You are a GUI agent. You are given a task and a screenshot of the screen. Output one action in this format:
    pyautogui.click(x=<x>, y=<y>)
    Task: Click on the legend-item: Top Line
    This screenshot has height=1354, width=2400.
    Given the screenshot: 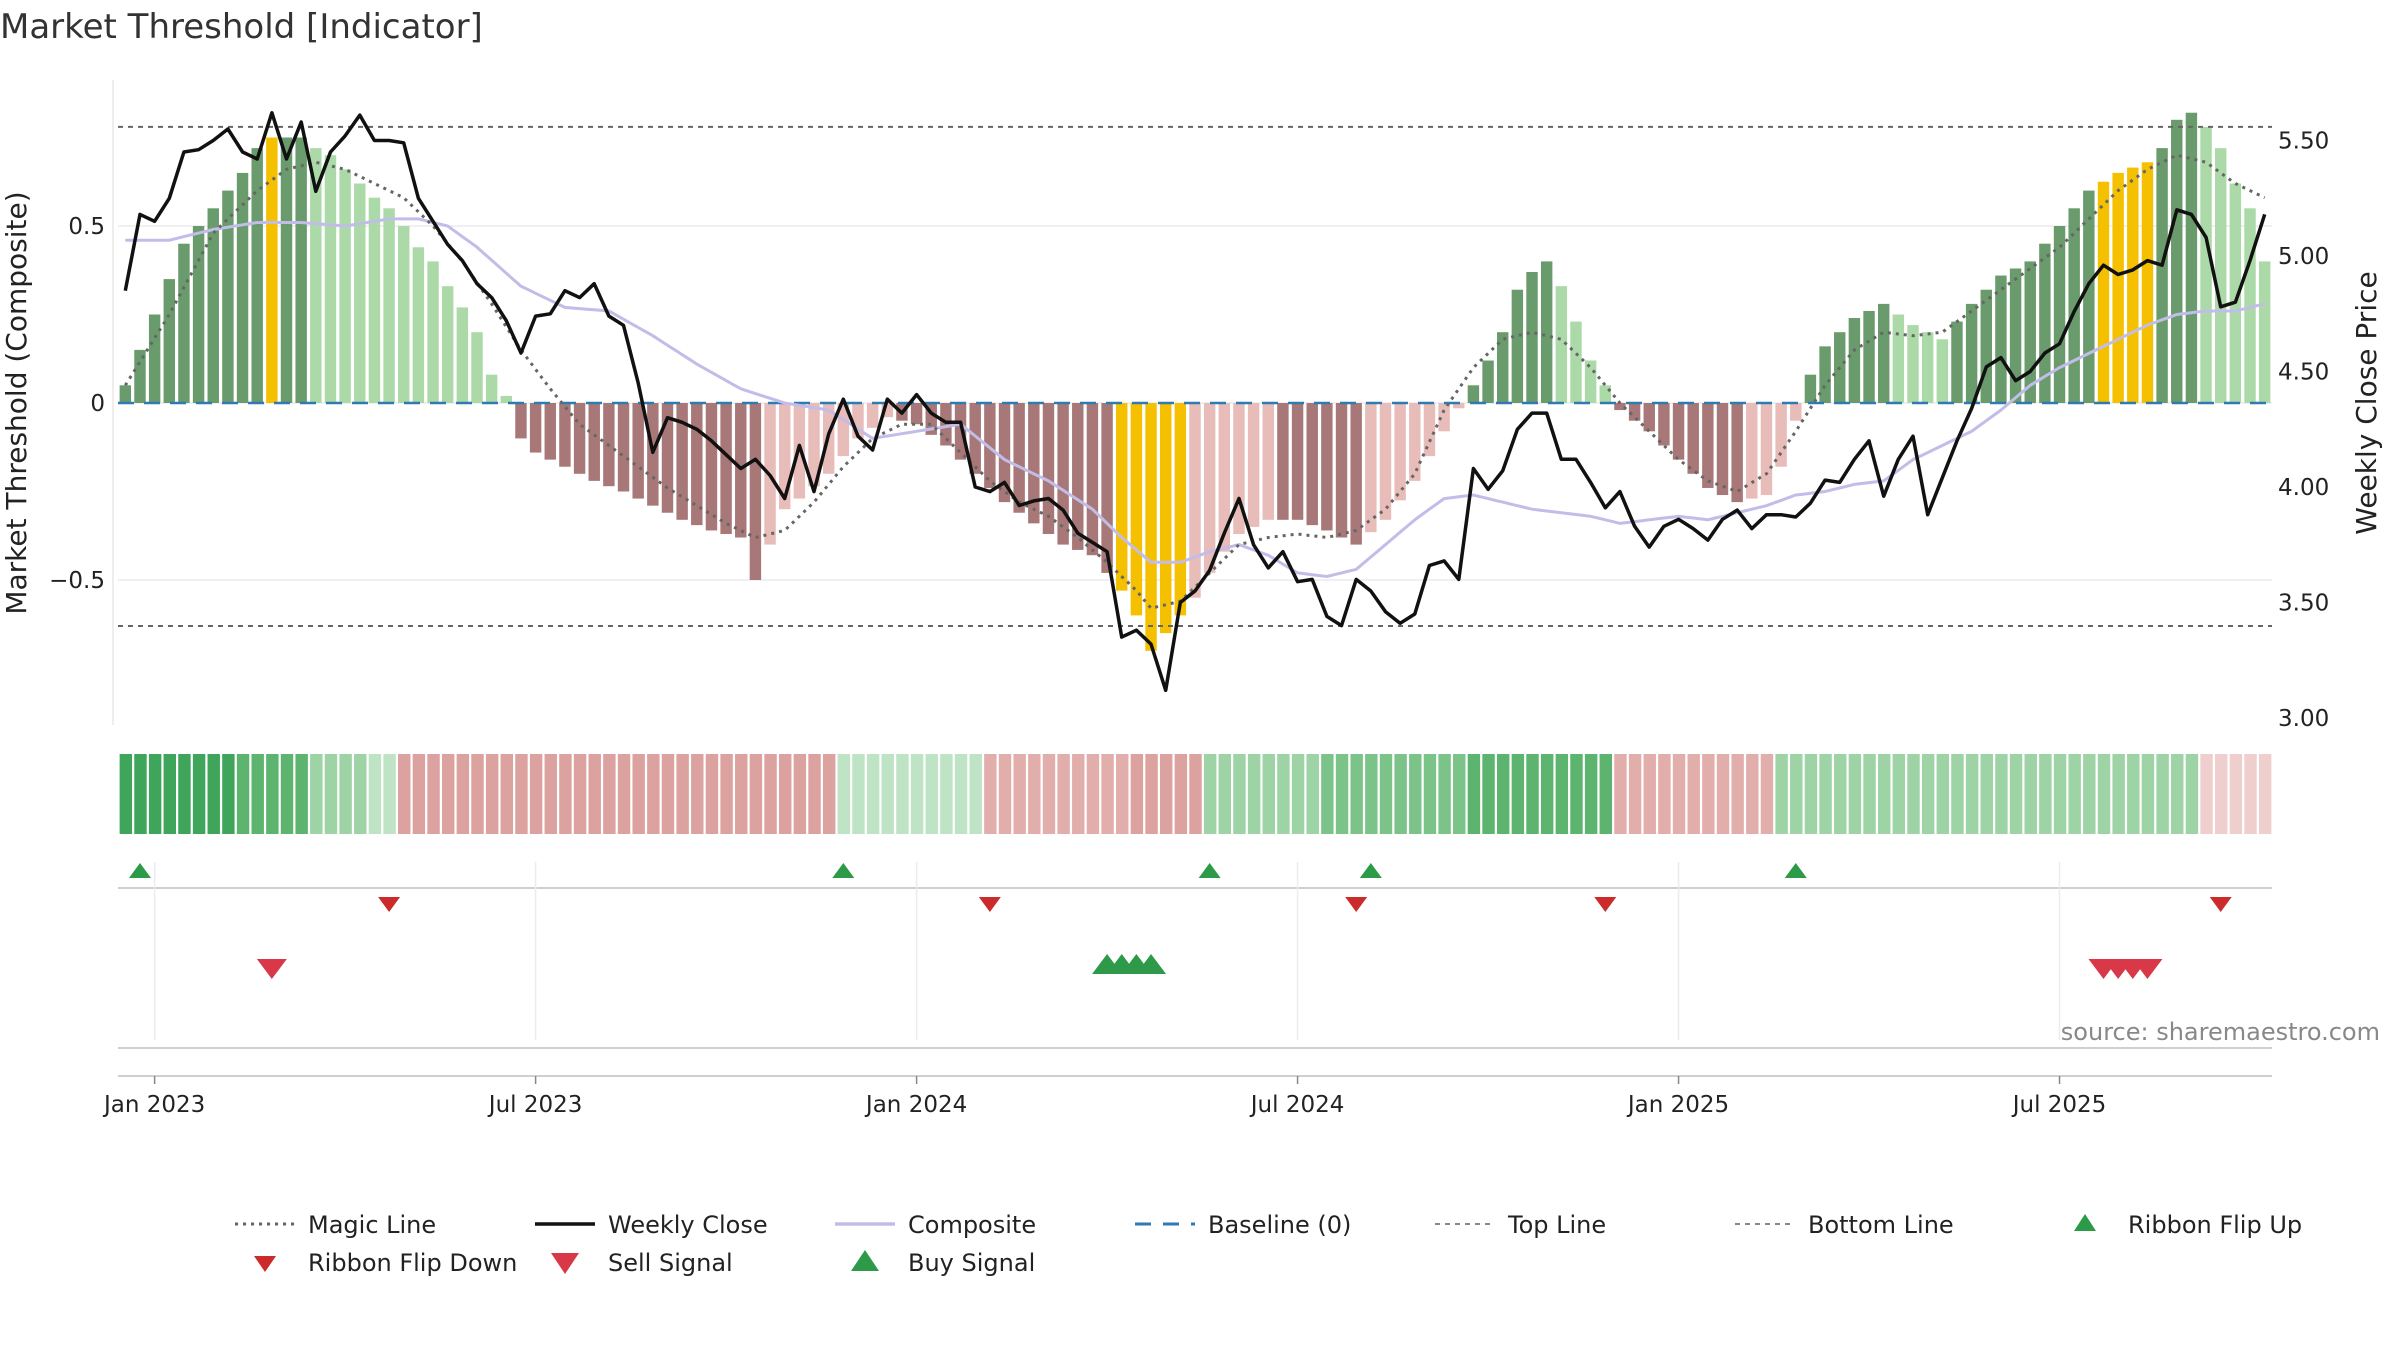 What is the action you would take?
    pyautogui.click(x=1520, y=1225)
    